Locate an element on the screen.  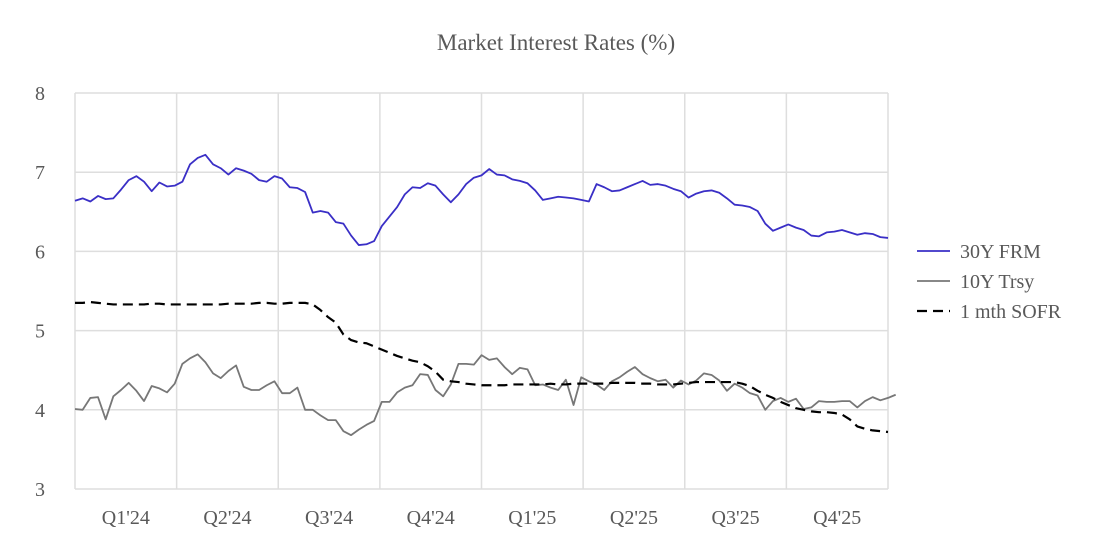
x-tick-label: Q1'24 is located at coordinates (126, 518).